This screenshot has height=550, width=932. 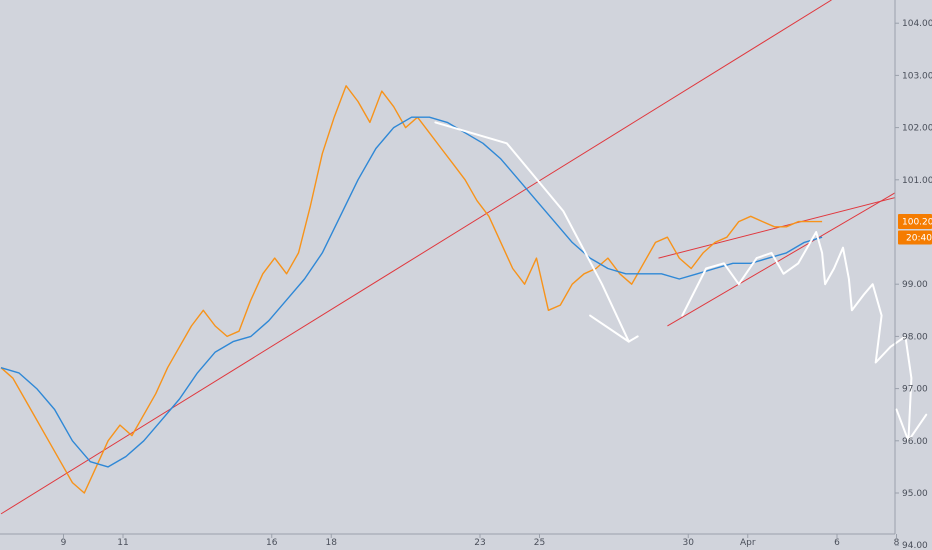 I want to click on y-tick-label: 98.00, so click(x=915, y=337).